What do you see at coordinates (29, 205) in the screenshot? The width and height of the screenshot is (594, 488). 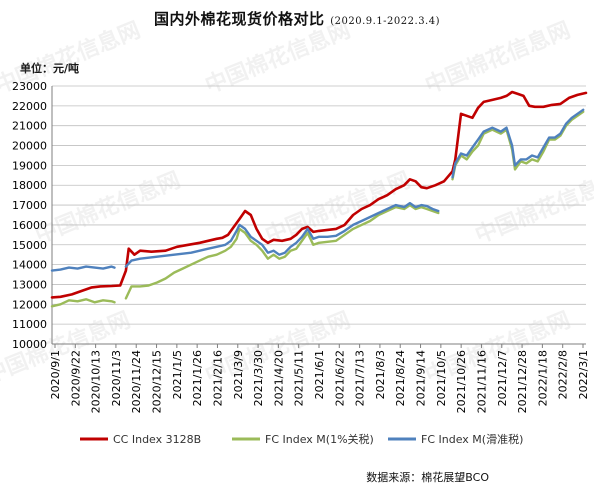 I see `y-tick-label: 17000` at bounding box center [29, 205].